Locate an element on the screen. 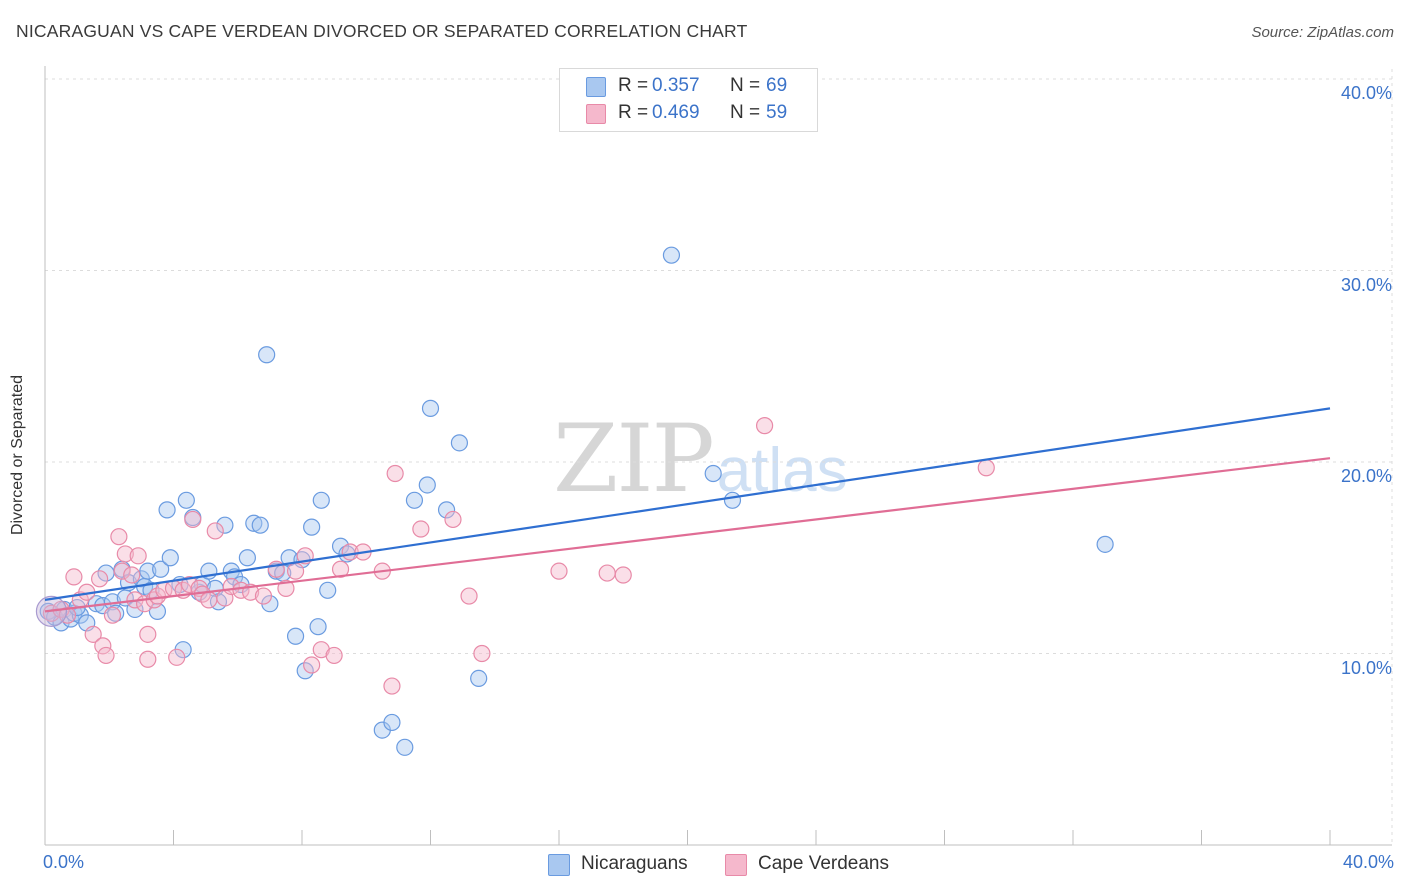  chart-source: Source: ZipAtlas.com is located at coordinates (1322, 32).